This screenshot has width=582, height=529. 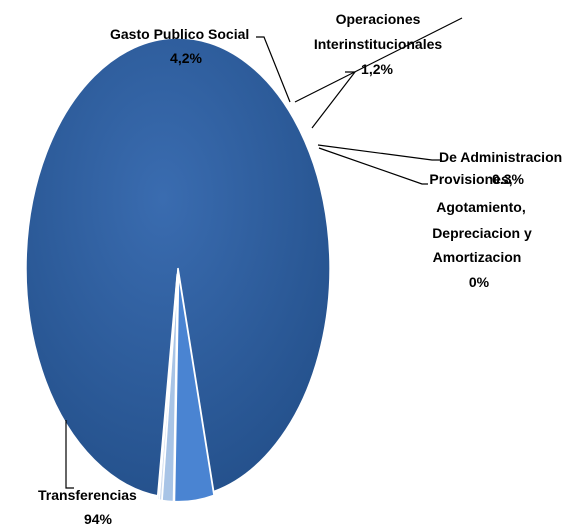 I want to click on slice-label-provisiones-line3: Depreciacion y, so click(x=482, y=233).